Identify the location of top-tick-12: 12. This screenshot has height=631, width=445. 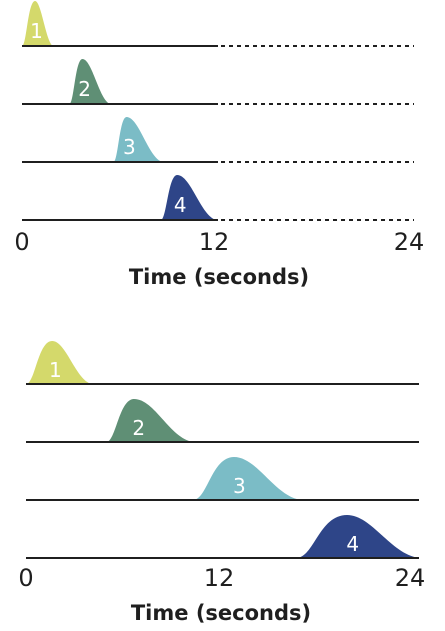
(214, 242).